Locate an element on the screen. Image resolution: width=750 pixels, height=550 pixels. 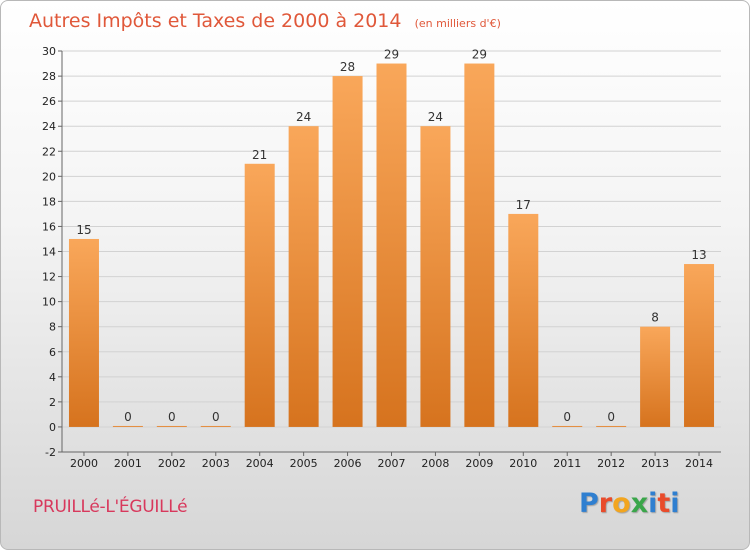
y-tick-label: 2 is located at coordinates (52, 402).